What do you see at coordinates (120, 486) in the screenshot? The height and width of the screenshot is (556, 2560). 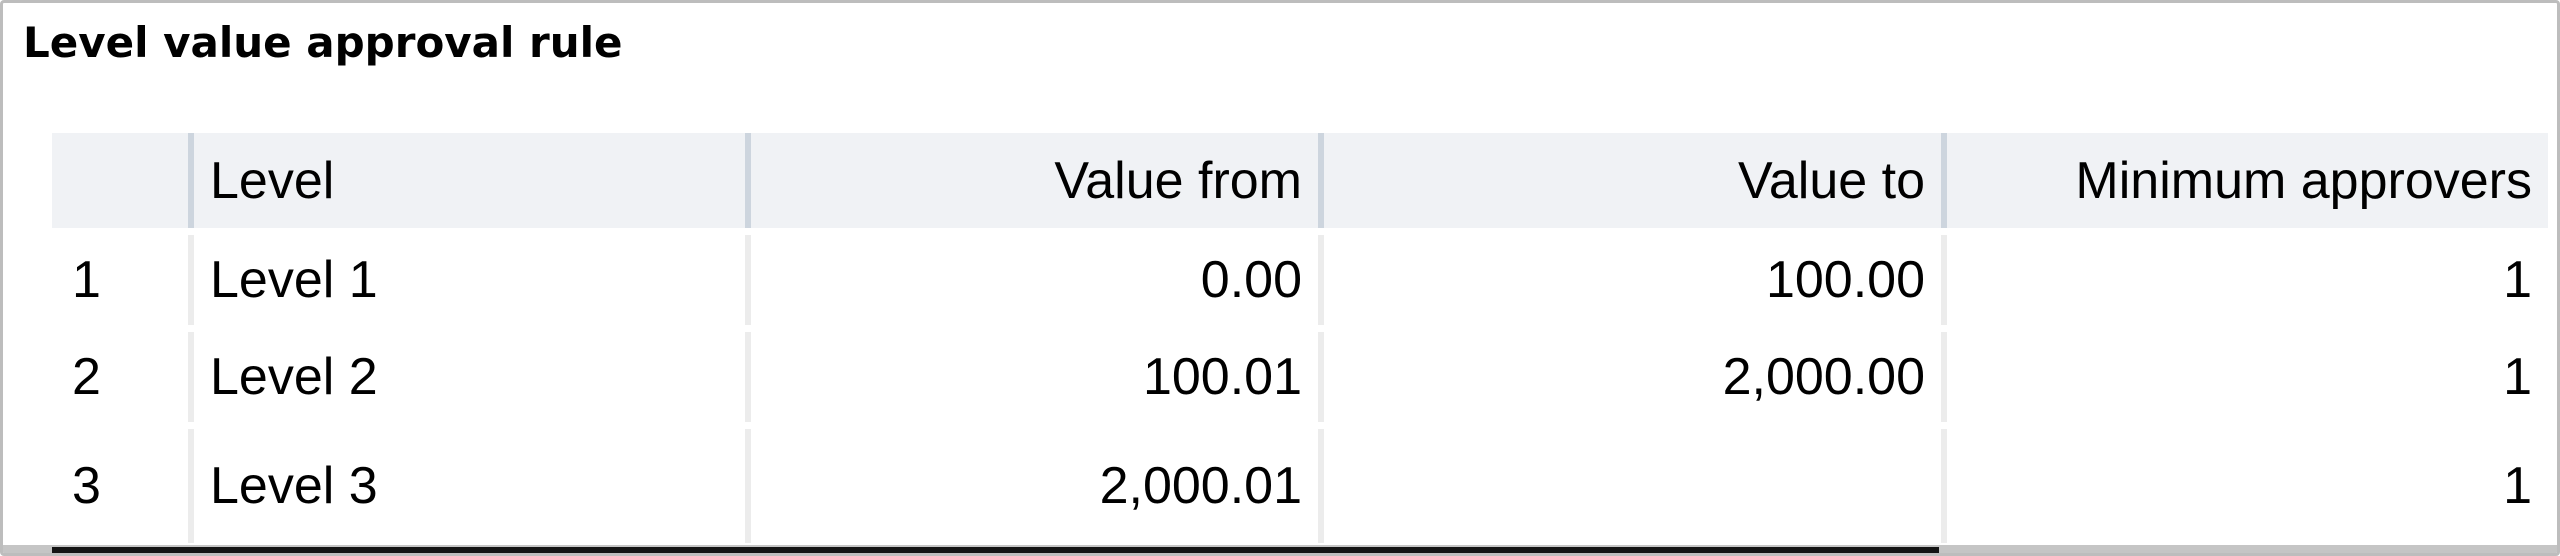 I see `row-number-cell: 3` at bounding box center [120, 486].